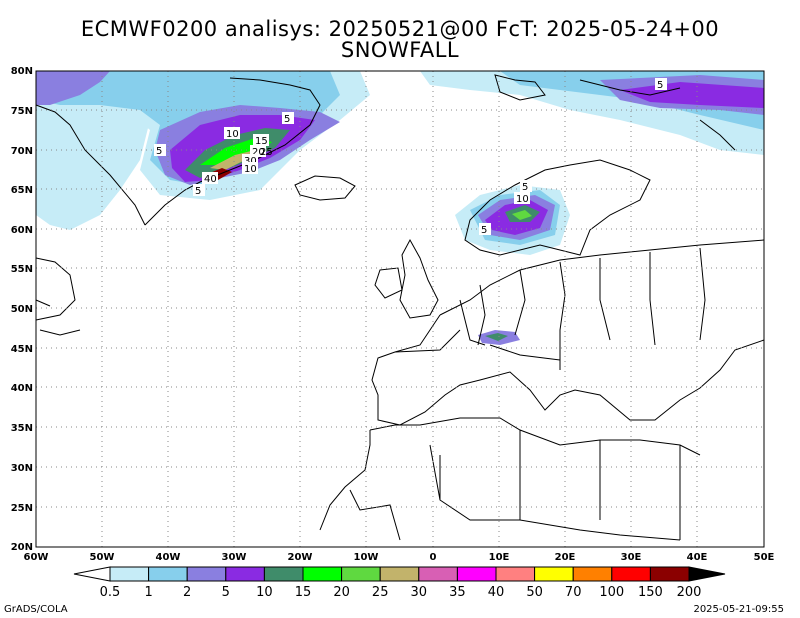  Describe the element at coordinates (22, 349) in the screenshot. I see `lat-label: 45N` at that location.